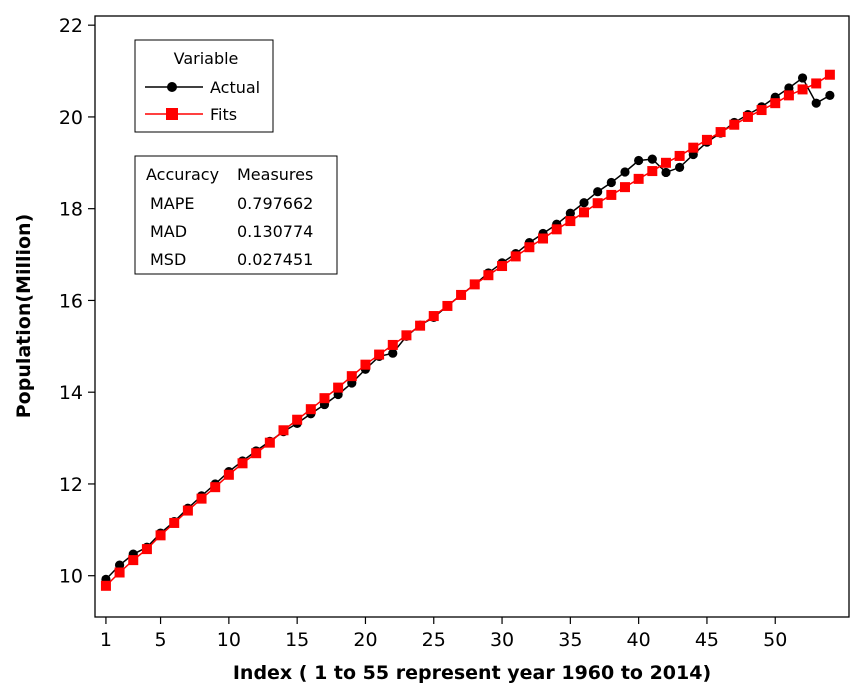  I want to click on accuracy-msd-value: 0.027451, so click(275, 259).